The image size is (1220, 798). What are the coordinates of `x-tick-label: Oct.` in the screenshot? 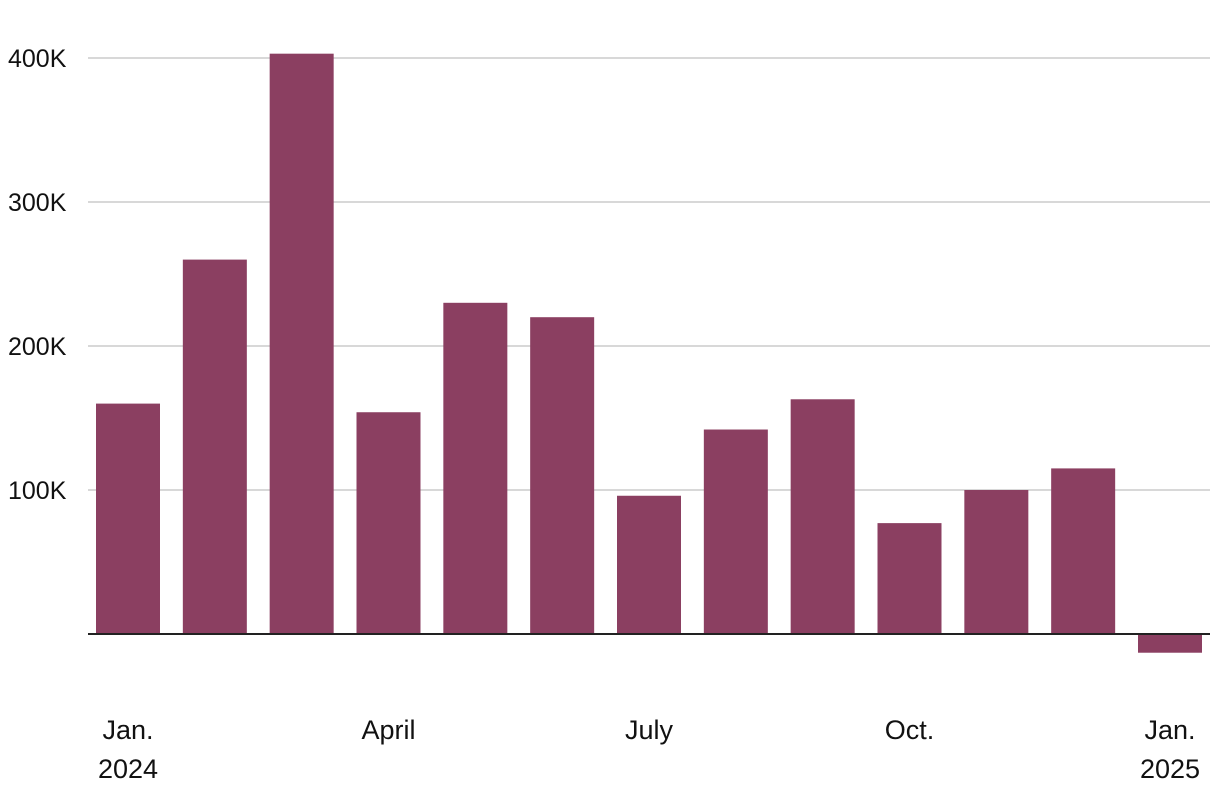 It's located at (910, 730).